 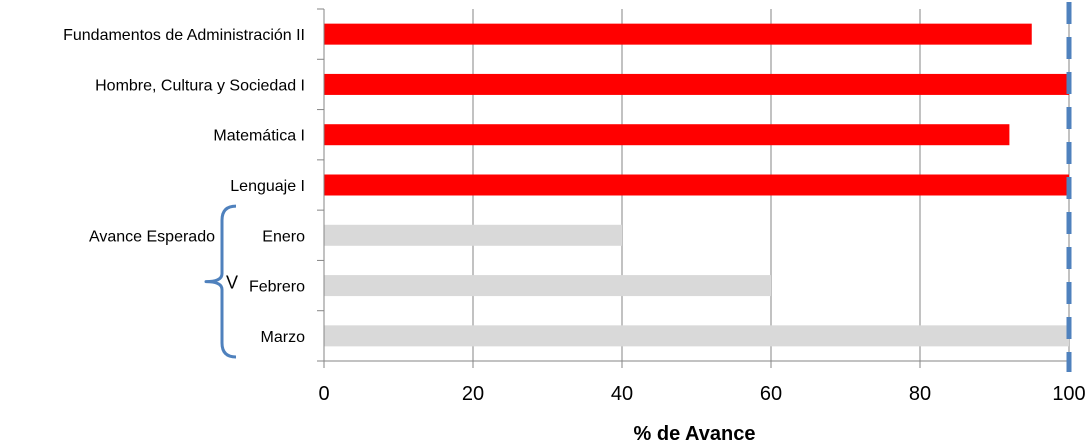 I want to click on bar-fundamentos-de-administracion-ii, so click(x=678, y=34).